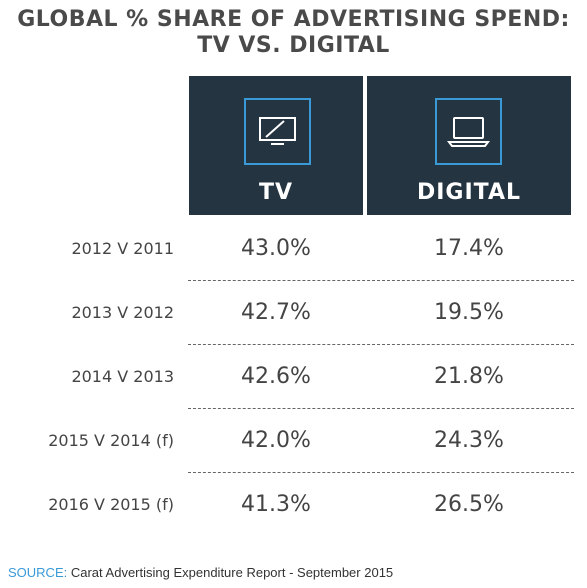  I want to click on digital-value: 19.5%, so click(469, 312).